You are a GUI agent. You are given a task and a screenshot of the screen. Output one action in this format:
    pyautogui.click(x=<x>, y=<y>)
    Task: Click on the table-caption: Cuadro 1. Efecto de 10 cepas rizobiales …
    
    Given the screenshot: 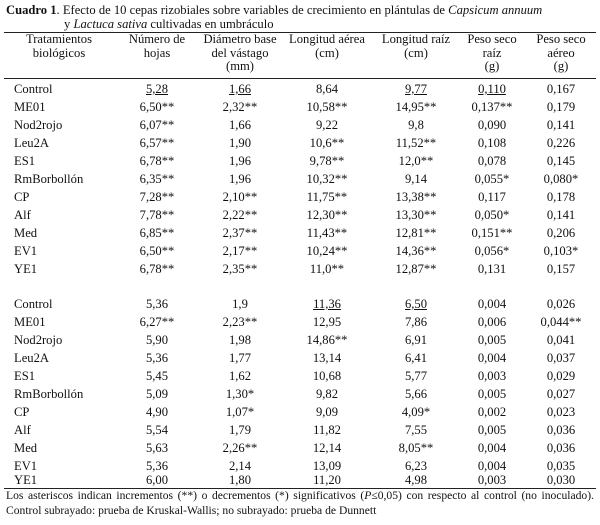 What is the action you would take?
    pyautogui.click(x=301, y=17)
    